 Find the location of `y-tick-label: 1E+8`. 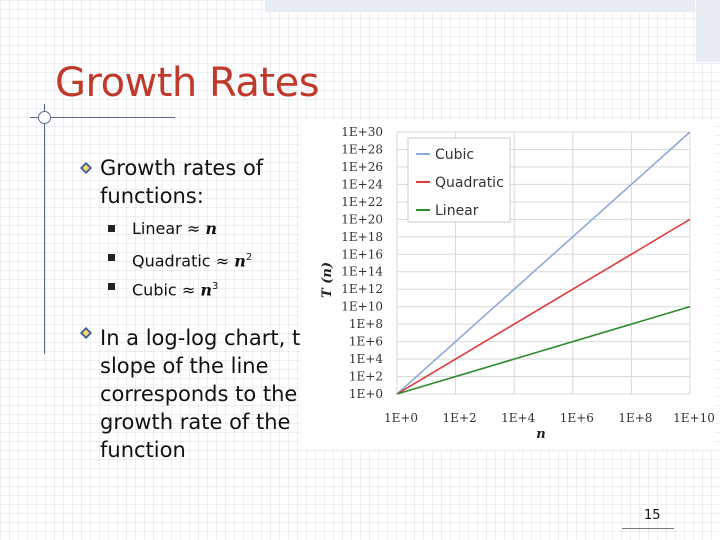

y-tick-label: 1E+8 is located at coordinates (366, 324).